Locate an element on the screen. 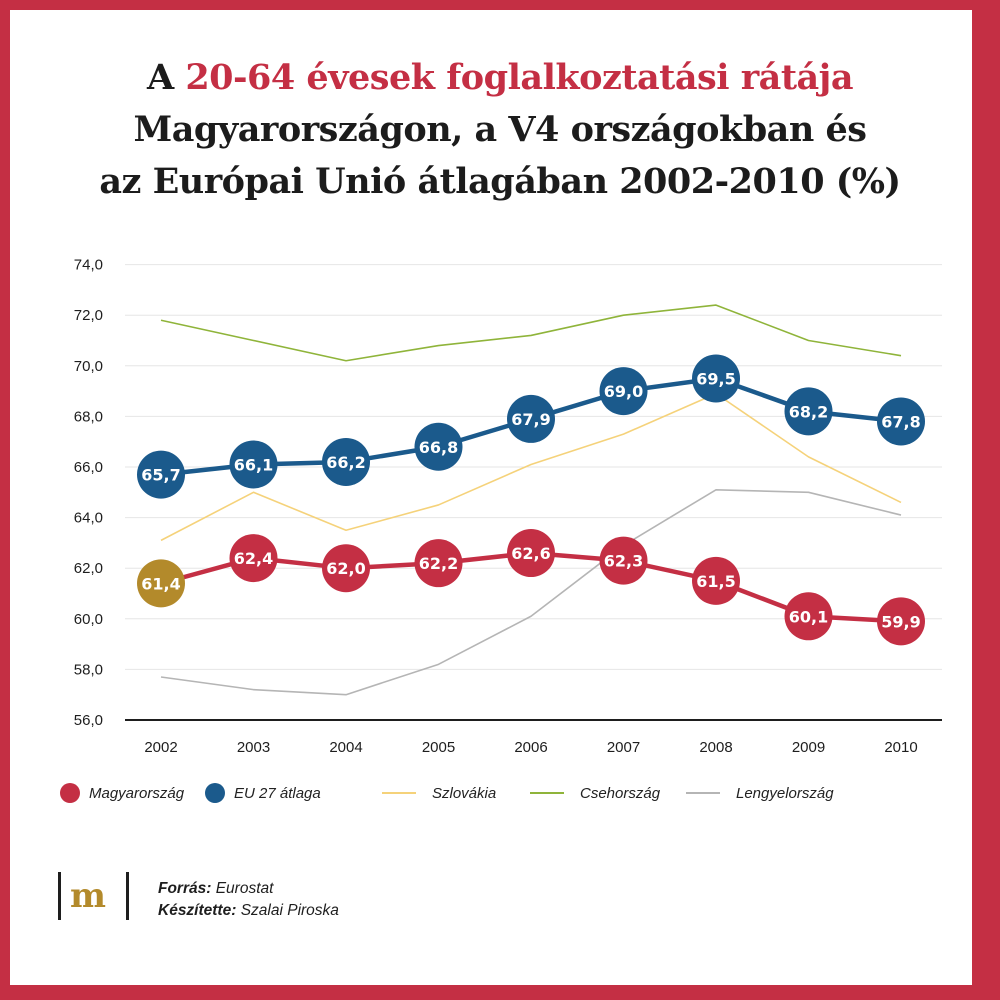 Image resolution: width=1000 pixels, height=1000 pixels. data-label-eu: 65,7 is located at coordinates (160, 475).